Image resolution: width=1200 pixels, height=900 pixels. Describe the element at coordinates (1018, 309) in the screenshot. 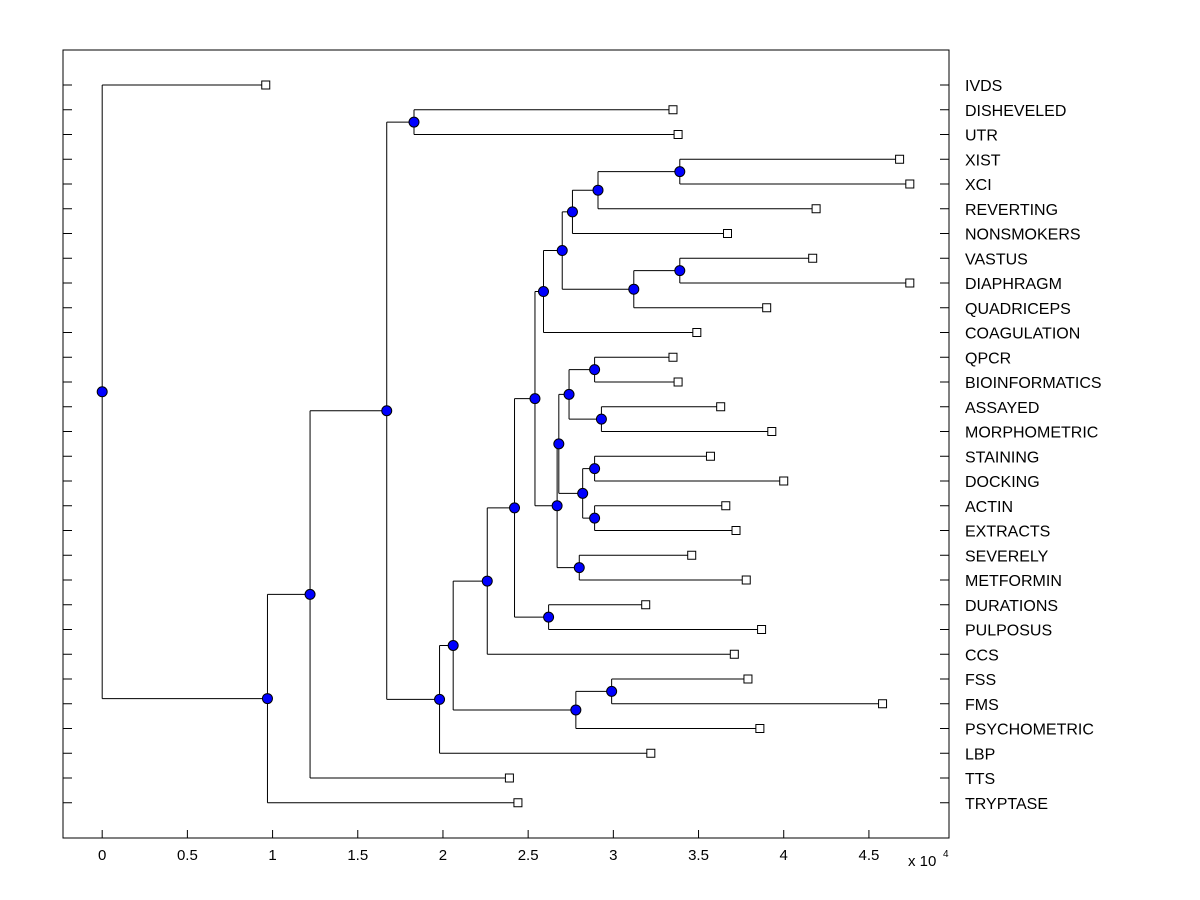

I see `leaf-label: QUADRICEPS` at that location.